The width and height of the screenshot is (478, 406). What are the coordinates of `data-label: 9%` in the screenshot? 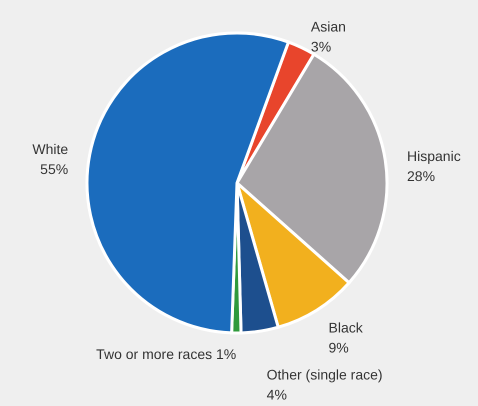 It's located at (338, 348).